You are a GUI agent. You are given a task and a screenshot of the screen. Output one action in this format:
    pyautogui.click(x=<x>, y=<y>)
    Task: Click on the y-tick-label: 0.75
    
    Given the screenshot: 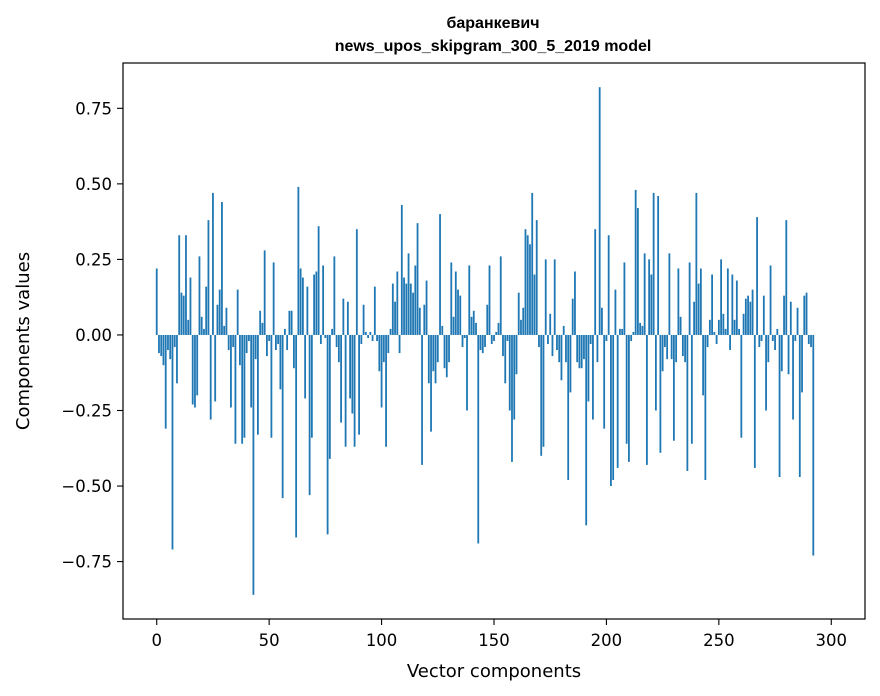 What is the action you would take?
    pyautogui.click(x=93, y=108)
    